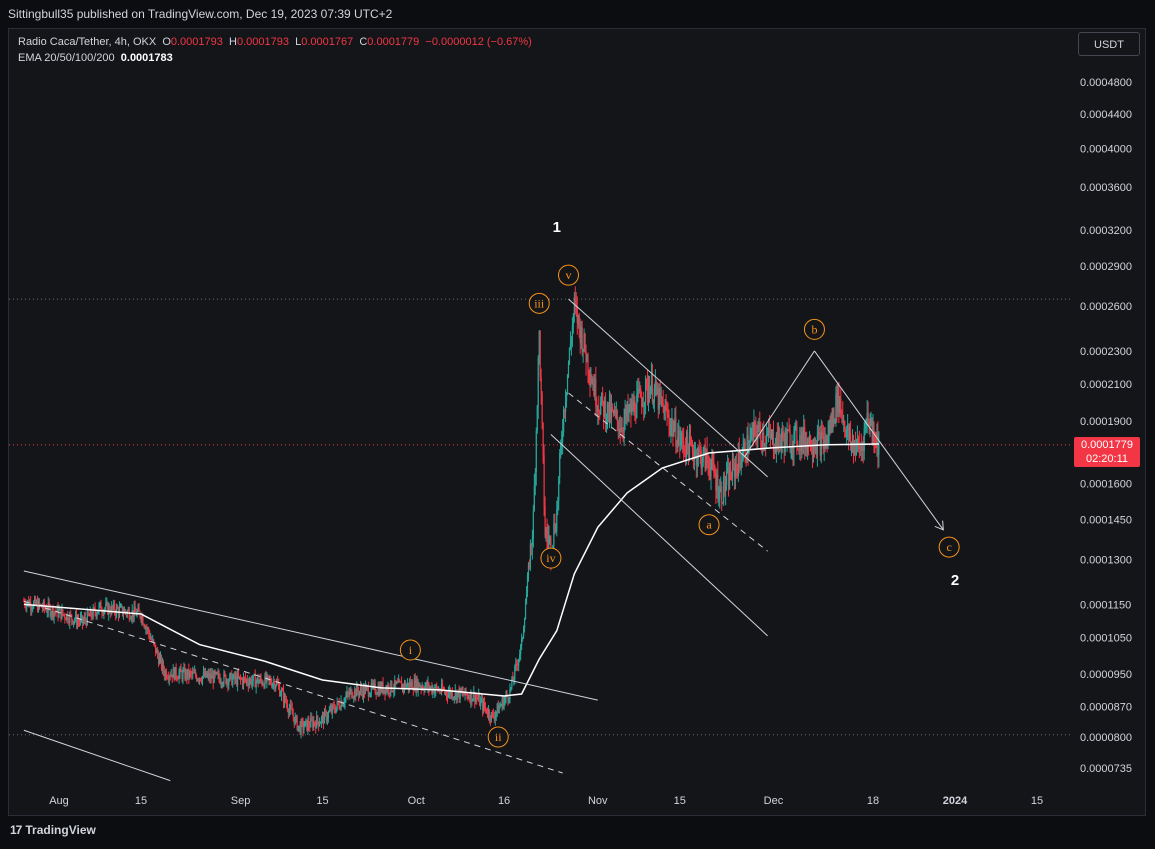  Describe the element at coordinates (955, 580) in the screenshot. I see `wave-label-major: 2` at that location.